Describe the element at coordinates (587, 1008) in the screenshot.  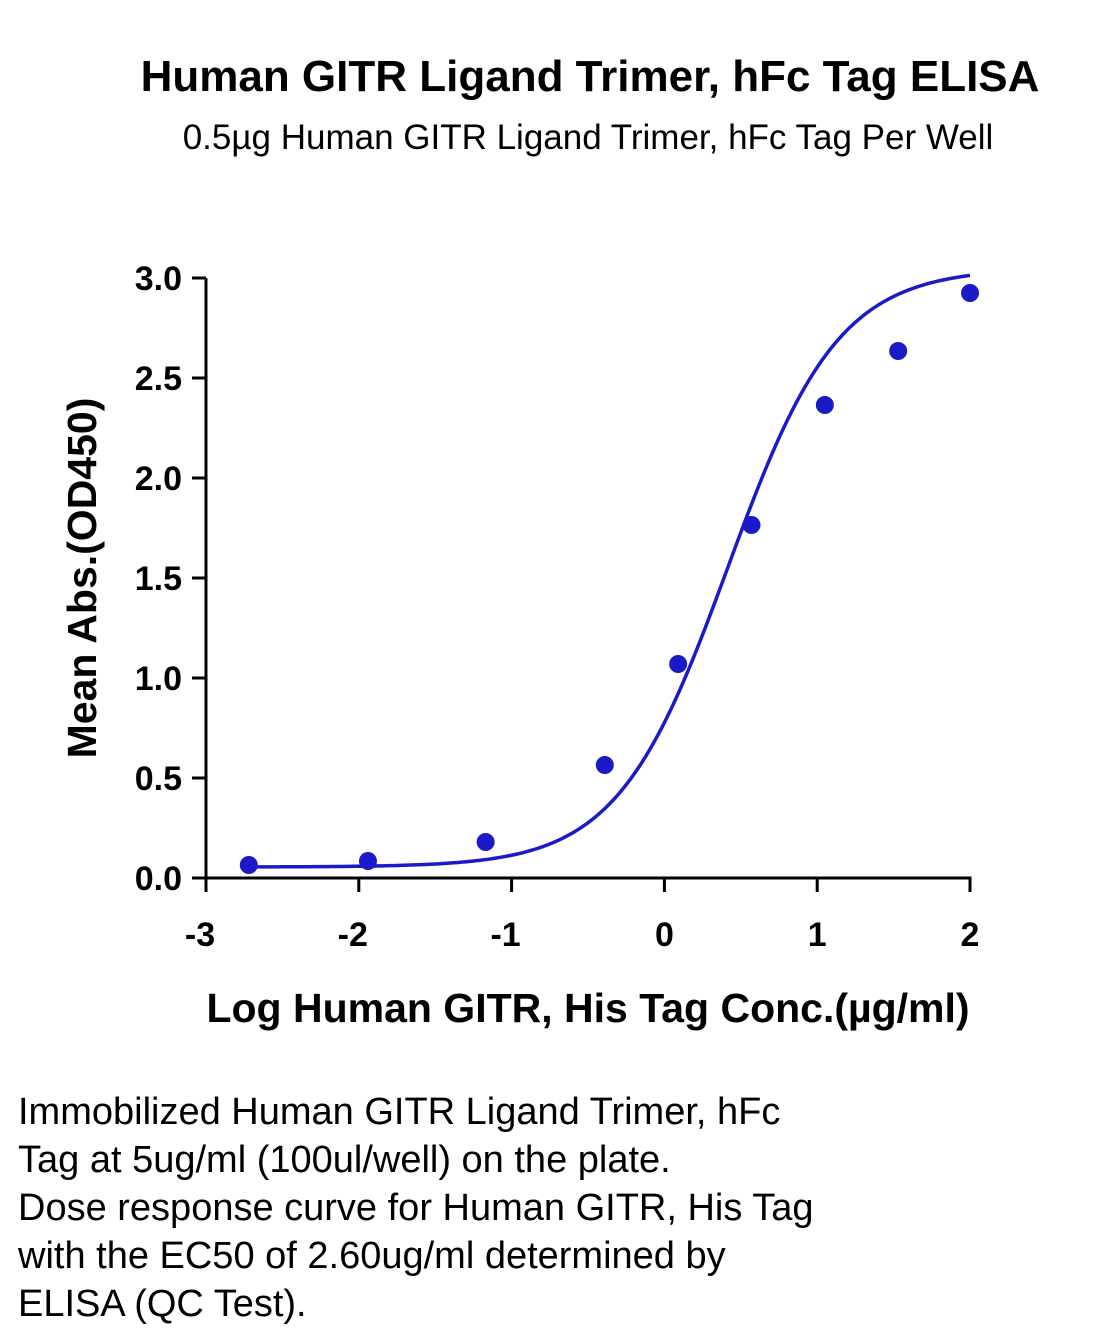
I see `x-axis-title: Log Human GITR, His Tag Conc.(µg/ml)` at that location.